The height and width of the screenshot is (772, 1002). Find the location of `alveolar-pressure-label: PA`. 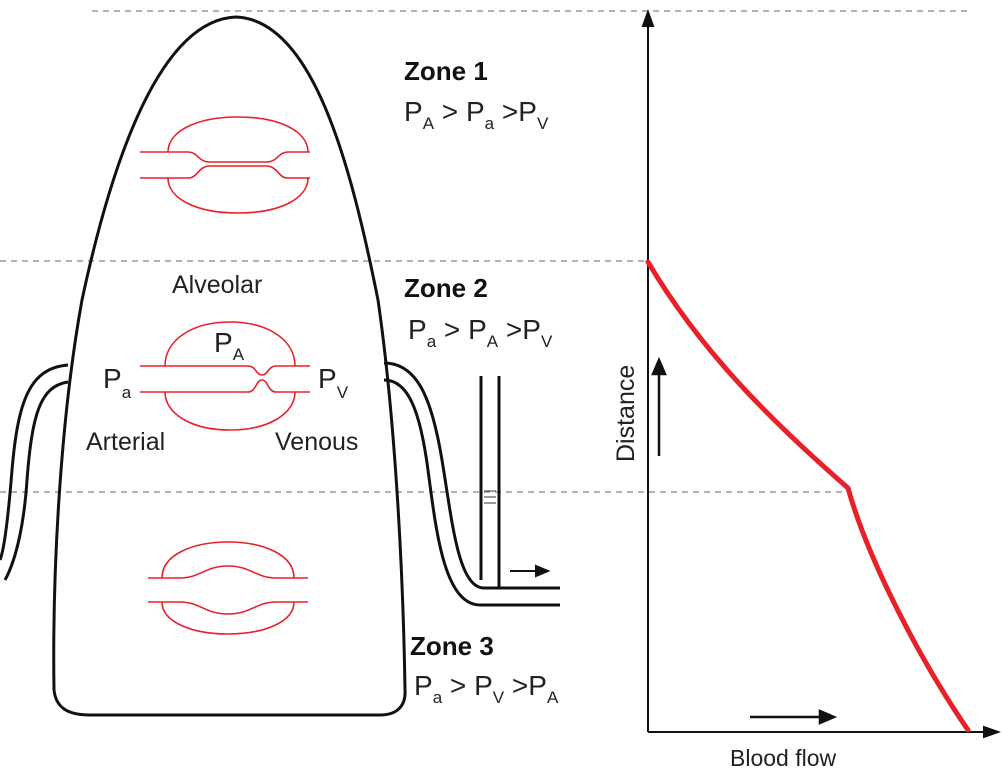

alveolar-pressure-label: PA is located at coordinates (229, 345).